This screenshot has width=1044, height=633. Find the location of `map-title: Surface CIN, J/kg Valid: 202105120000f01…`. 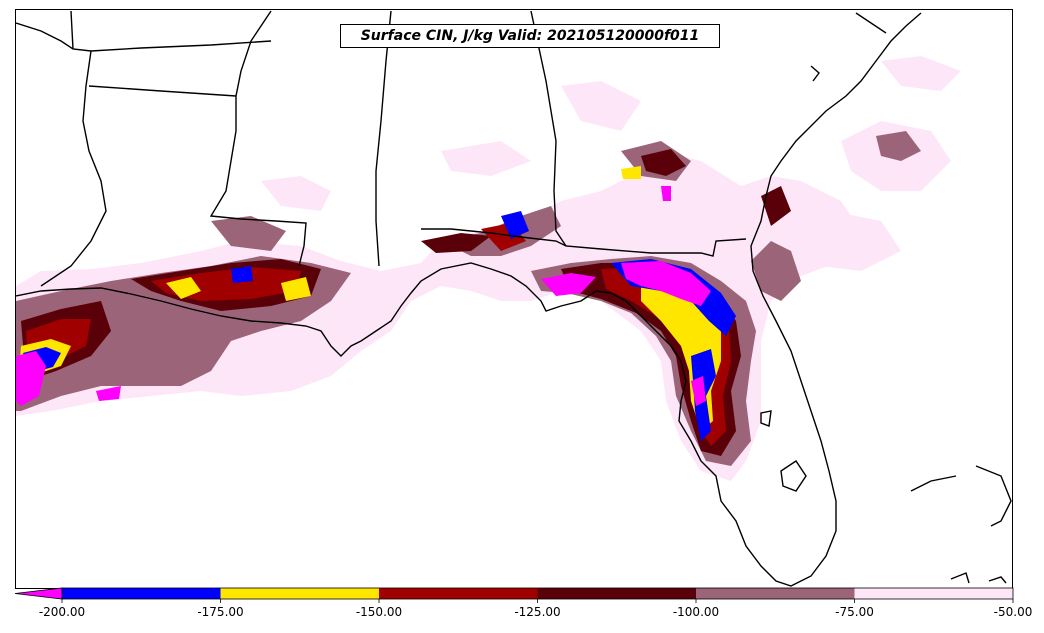

map-title: Surface CIN, J/kg Valid: 202105120000f01… is located at coordinates (530, 36).